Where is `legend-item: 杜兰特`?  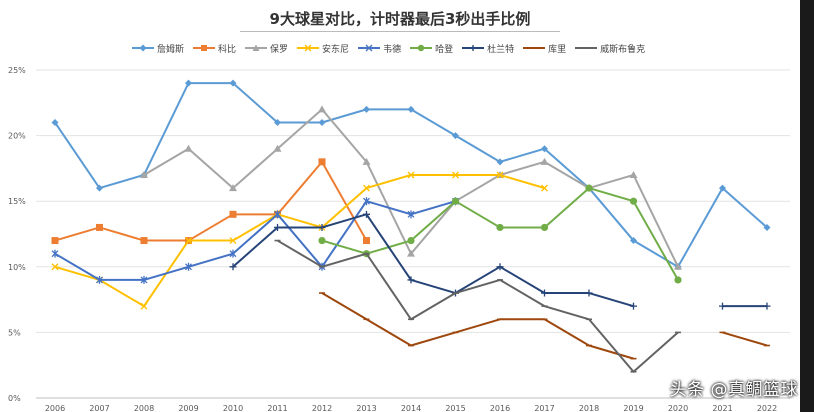
legend-item: 杜兰特 is located at coordinates (488, 48).